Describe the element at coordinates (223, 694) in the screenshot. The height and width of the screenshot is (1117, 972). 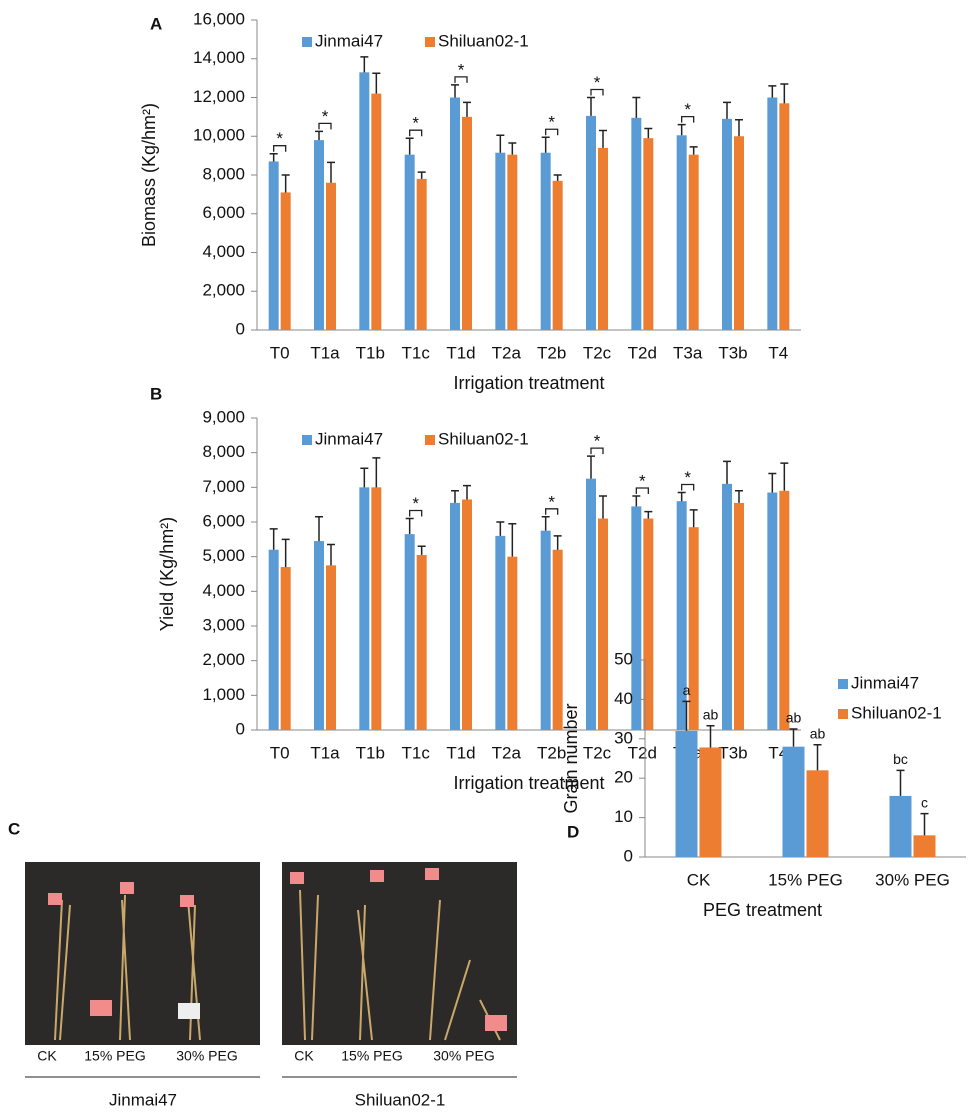
I see `y-tick-label: 1,000` at that location.